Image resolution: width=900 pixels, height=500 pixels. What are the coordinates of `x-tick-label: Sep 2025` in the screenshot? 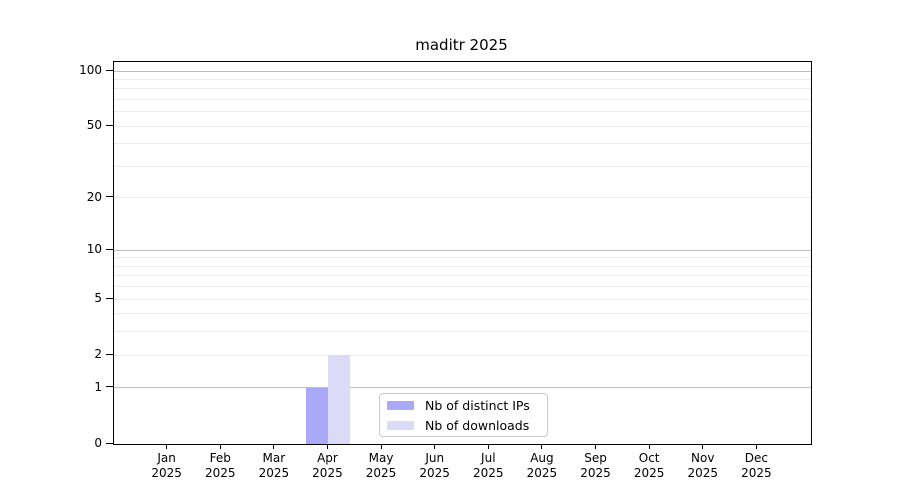 It's located at (596, 466).